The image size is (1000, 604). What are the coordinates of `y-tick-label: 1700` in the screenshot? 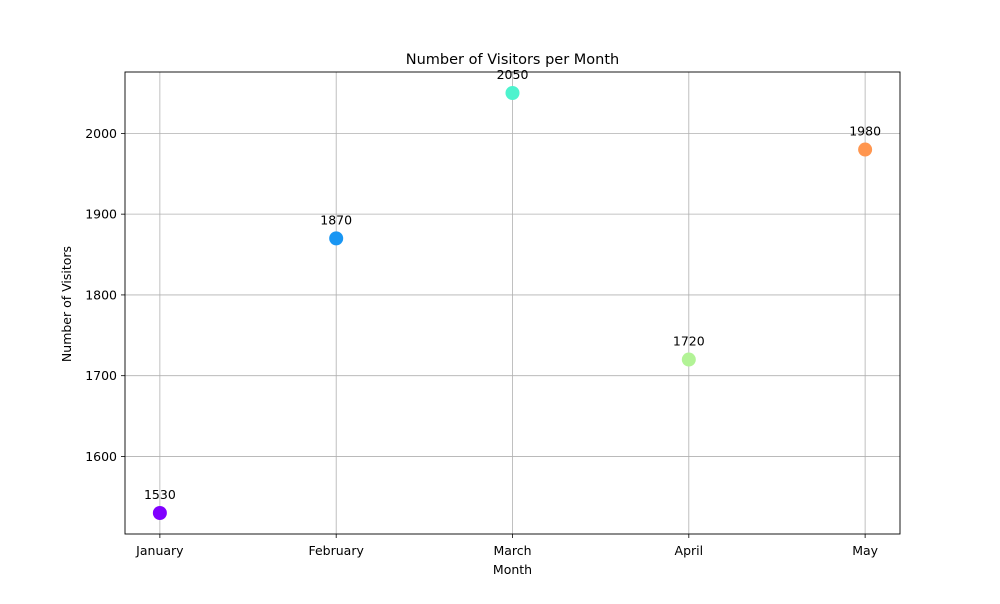 It's located at (101, 375).